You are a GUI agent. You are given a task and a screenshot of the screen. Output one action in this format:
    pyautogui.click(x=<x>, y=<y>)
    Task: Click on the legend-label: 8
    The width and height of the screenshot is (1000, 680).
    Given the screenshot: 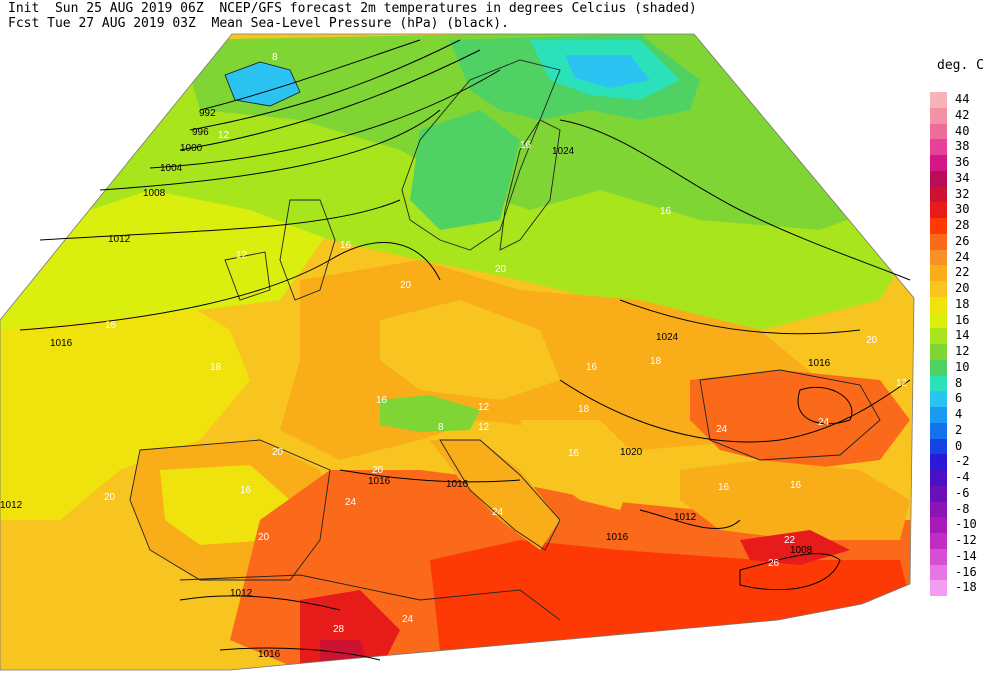 What is the action you would take?
    pyautogui.click(x=959, y=382)
    